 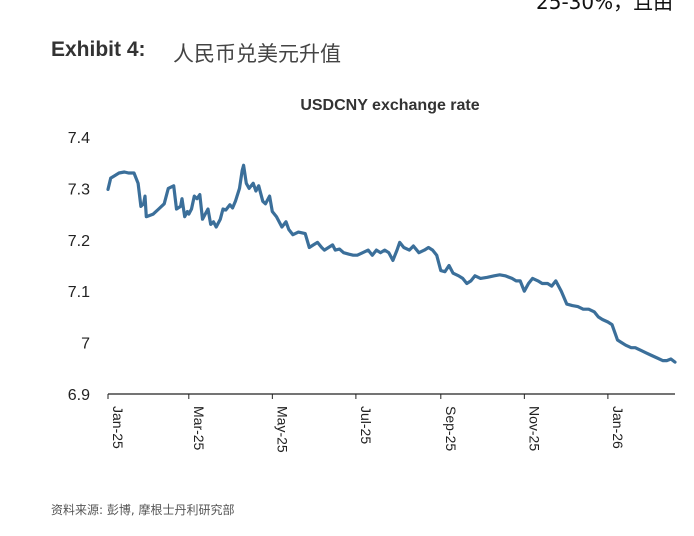 What do you see at coordinates (605, 7) in the screenshot?
I see `clipped-top-text: 25-30%，且由` at bounding box center [605, 7].